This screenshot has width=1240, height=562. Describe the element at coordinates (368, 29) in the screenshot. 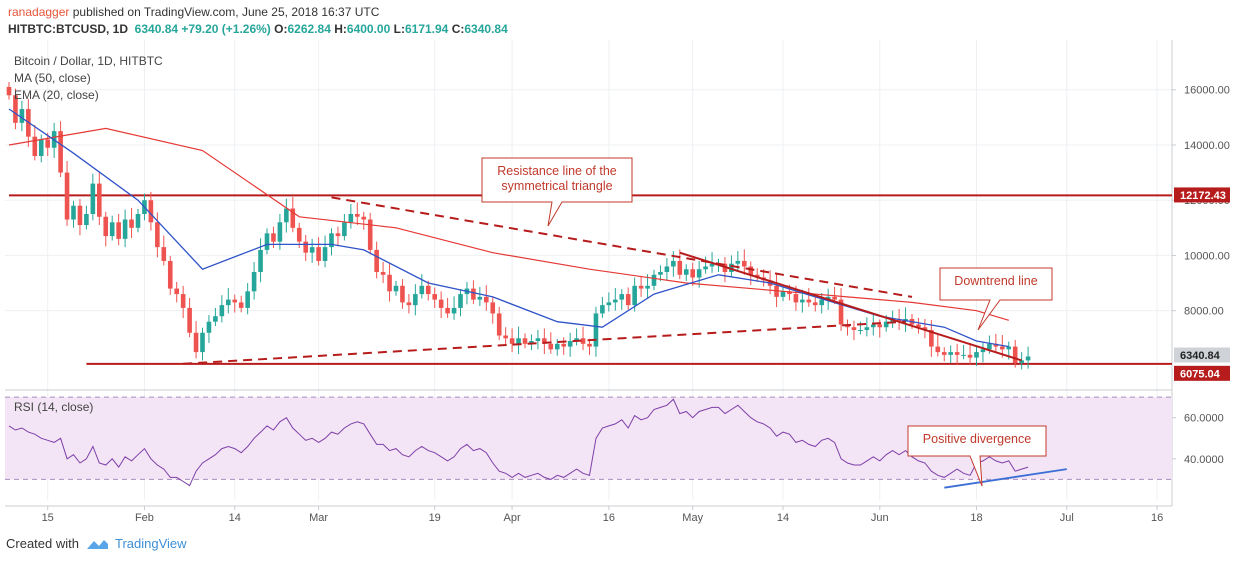

I see `high-value: 6400.00` at that location.